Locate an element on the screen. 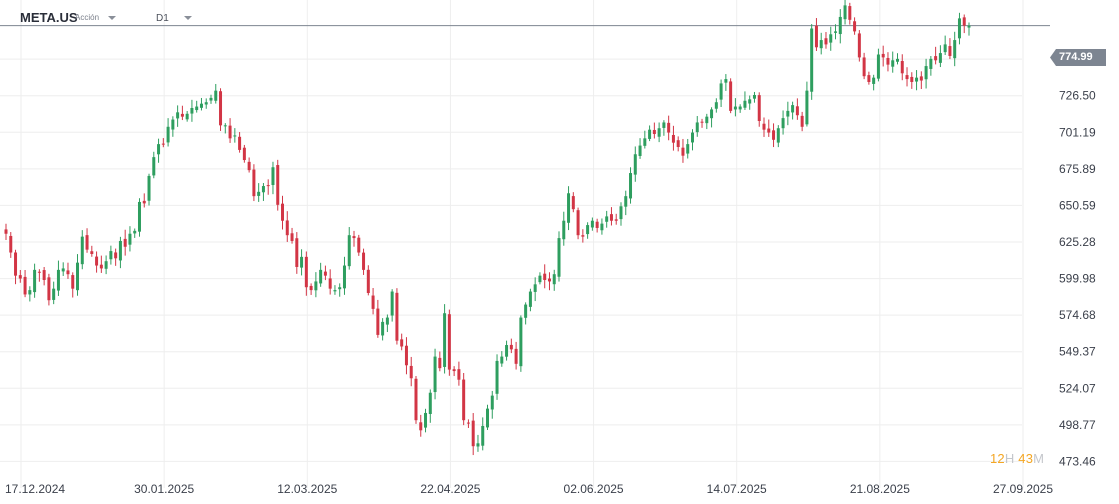  timeframe-dropdown-caret-icon is located at coordinates (188, 18).